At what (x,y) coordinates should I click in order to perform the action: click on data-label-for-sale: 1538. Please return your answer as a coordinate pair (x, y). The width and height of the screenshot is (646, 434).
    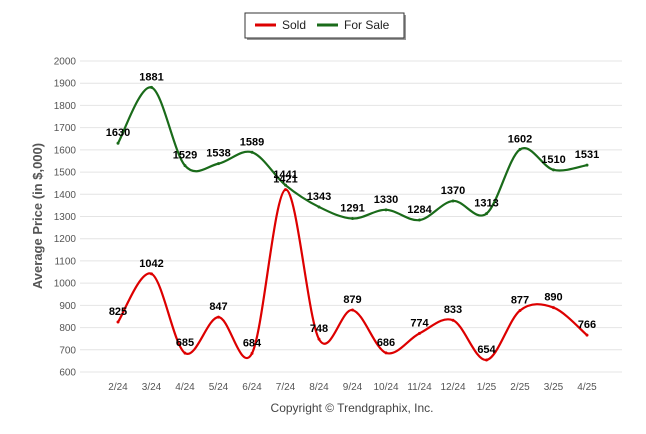
    Looking at the image, I should click on (218, 154).